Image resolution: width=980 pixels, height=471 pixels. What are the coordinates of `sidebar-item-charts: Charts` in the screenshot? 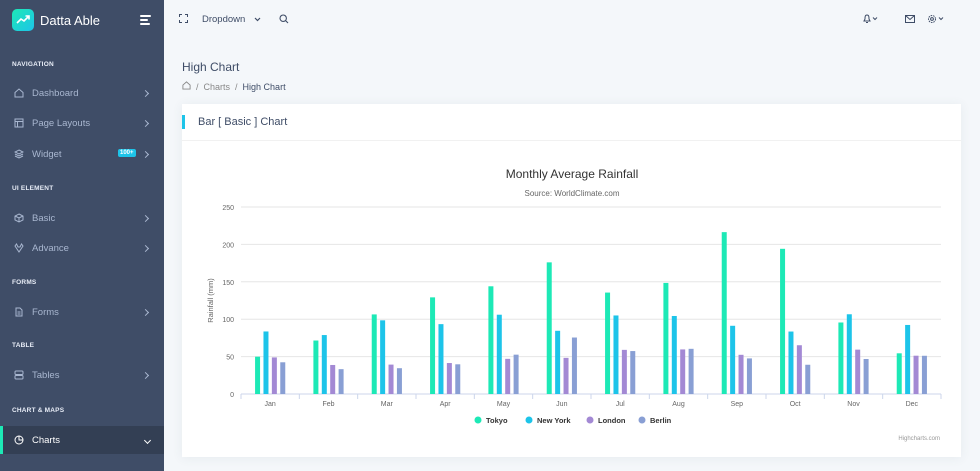 It's located at (82, 440).